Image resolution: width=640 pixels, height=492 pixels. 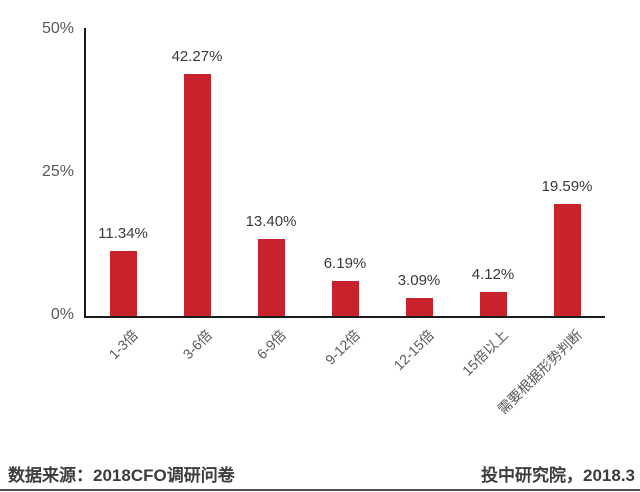 I want to click on bar-value-label-4: 6.19%, so click(x=345, y=263).